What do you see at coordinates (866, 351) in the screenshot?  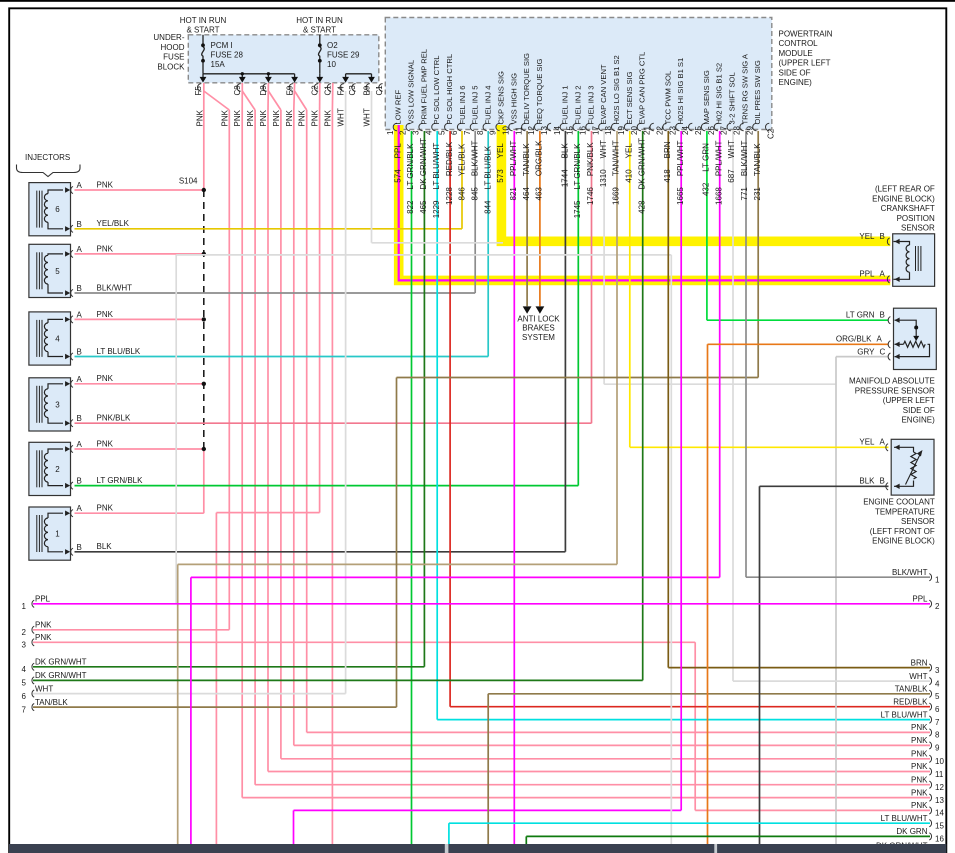 I see `svg-text: GRY` at bounding box center [866, 351].